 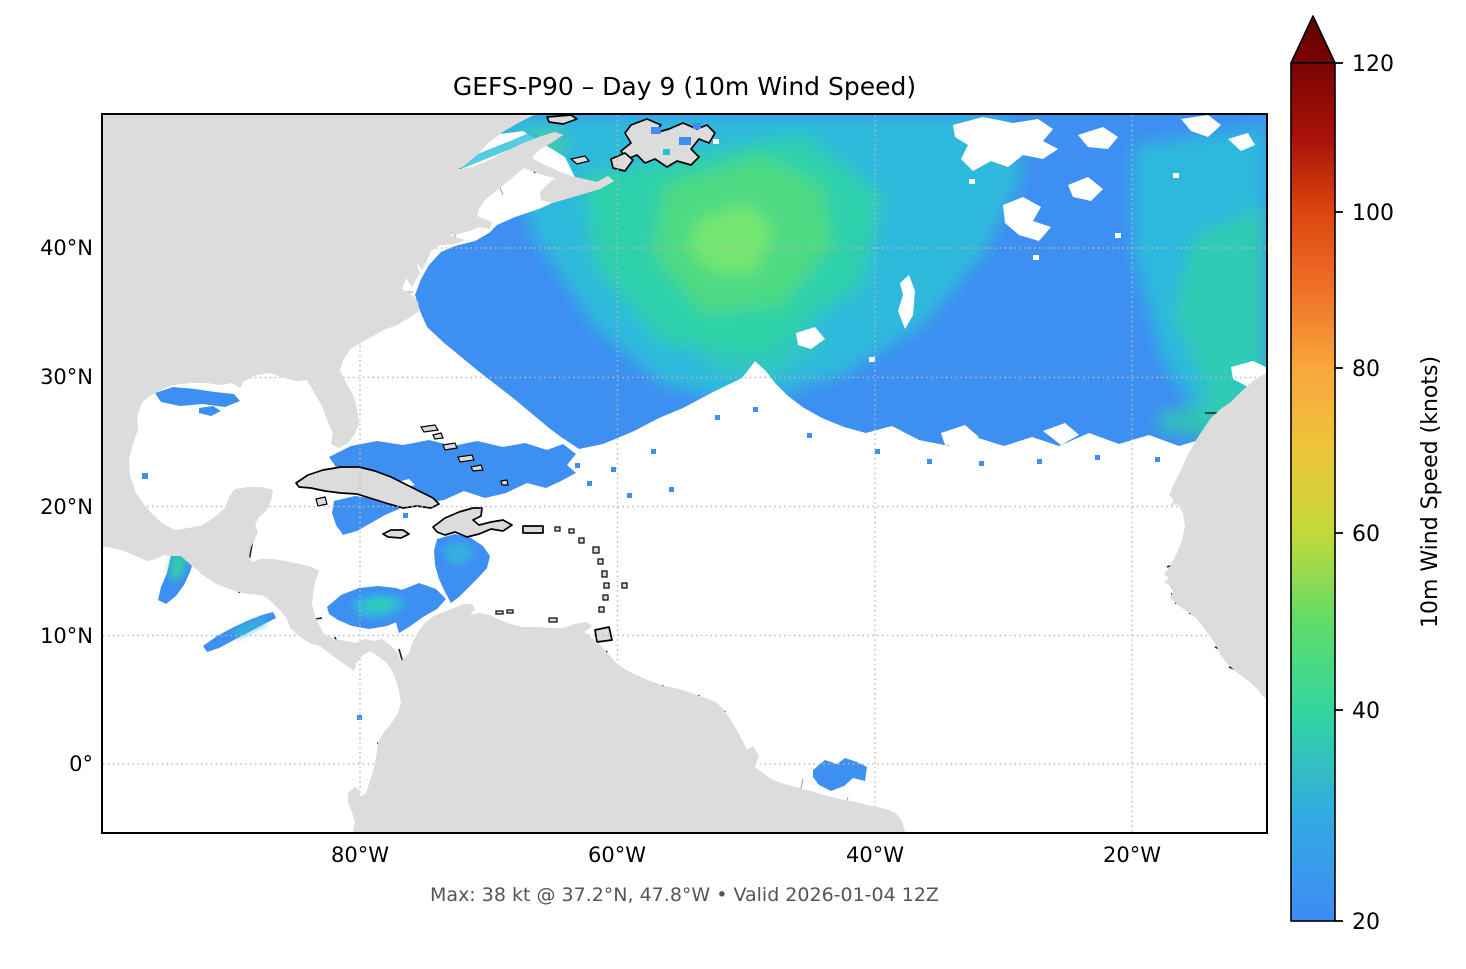 I want to click on y-tick-10n: 10°N, so click(x=66, y=636).